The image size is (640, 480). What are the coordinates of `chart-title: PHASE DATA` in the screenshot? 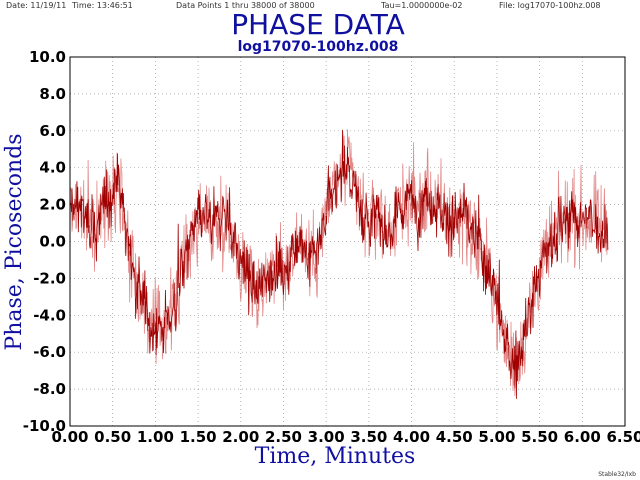 It's located at (318, 24).